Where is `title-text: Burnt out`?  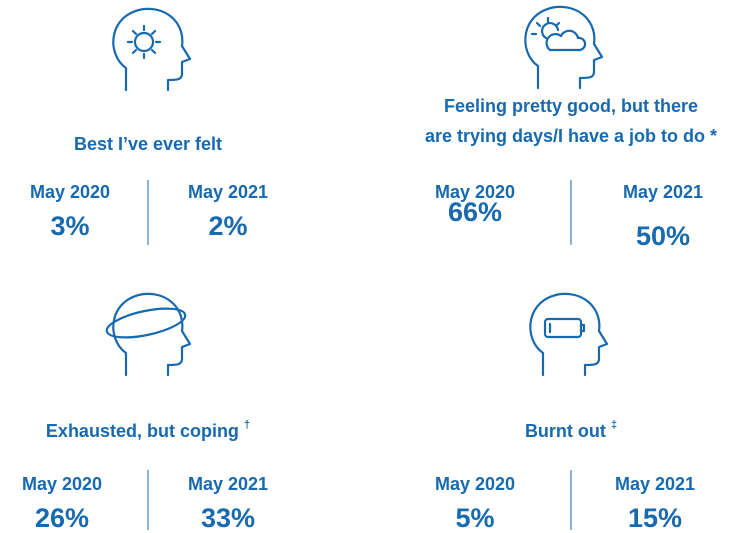 title-text: Burnt out is located at coordinates (565, 431).